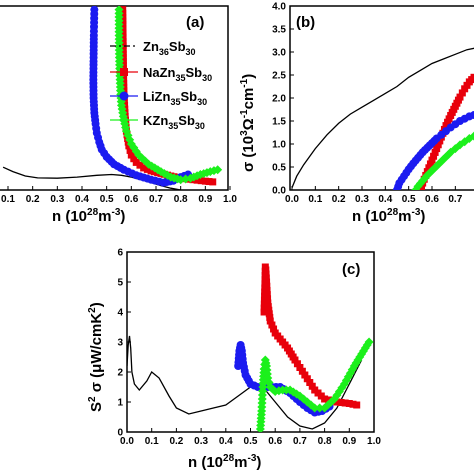 The width and height of the screenshot is (474, 474). What do you see at coordinates (188, 96) in the screenshot?
I see `legend-li-mid: Sb` at bounding box center [188, 96].